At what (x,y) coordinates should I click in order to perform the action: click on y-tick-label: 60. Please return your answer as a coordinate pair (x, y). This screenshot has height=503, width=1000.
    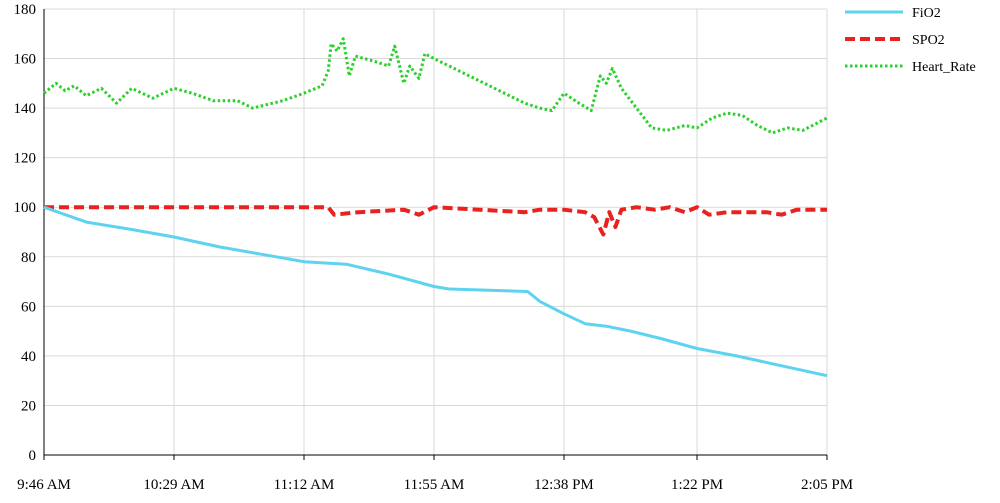
    Looking at the image, I should click on (28, 307).